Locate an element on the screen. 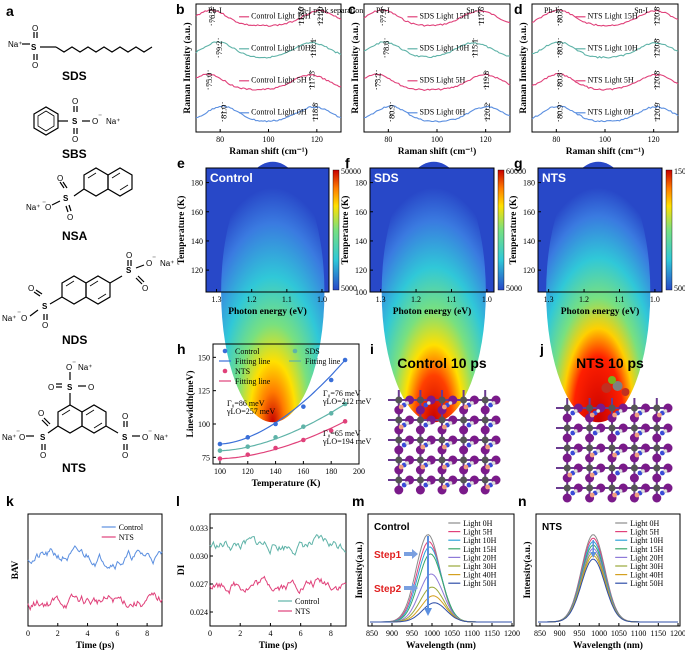 The width and height of the screenshot is (685, 652). x-tick-label: 160 is located at coordinates (303, 471).